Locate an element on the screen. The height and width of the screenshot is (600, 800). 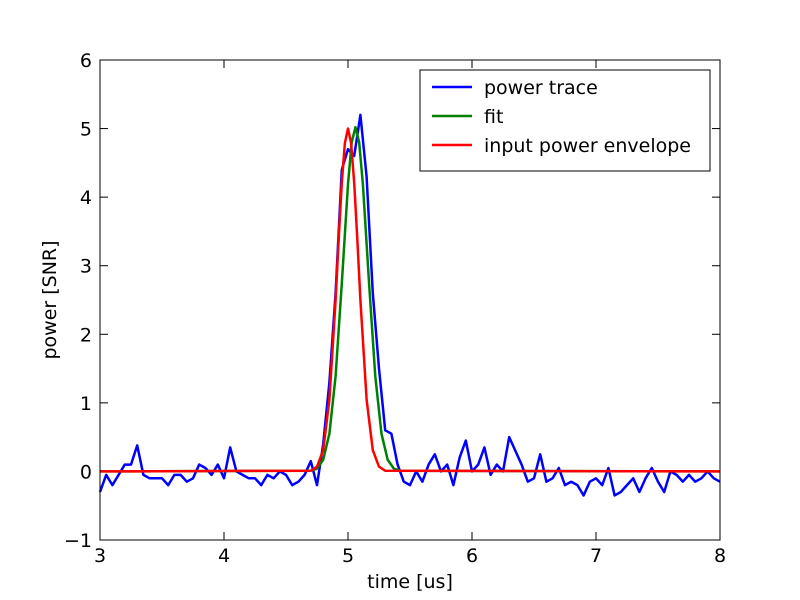
x-tick-label: 7 is located at coordinates (596, 556).